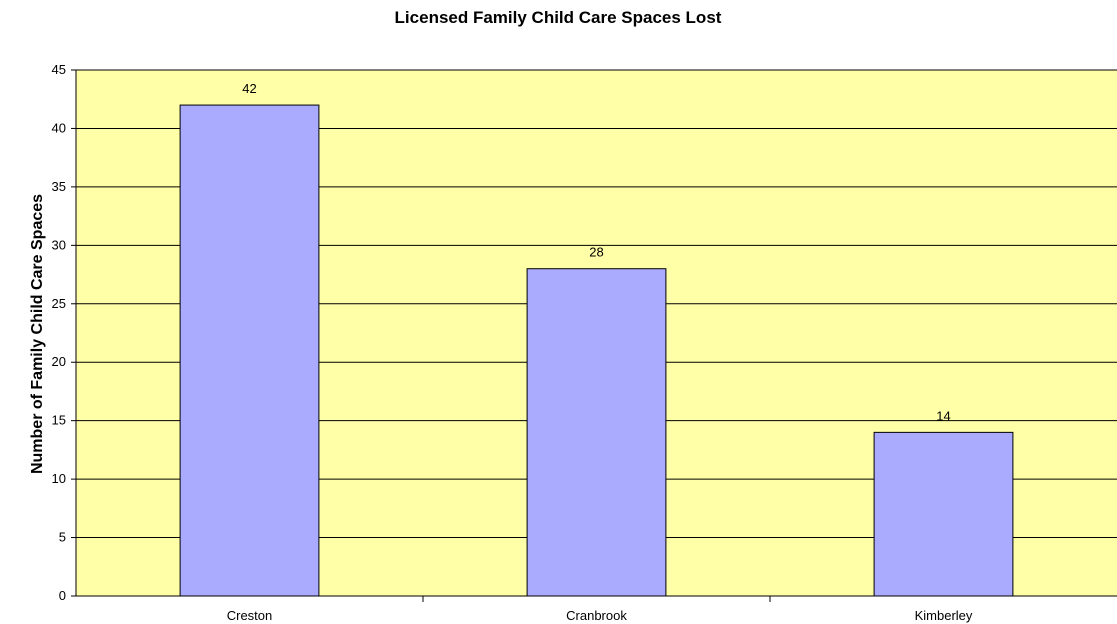 The width and height of the screenshot is (1117, 624). I want to click on y-tick-label: 10, so click(59, 478).